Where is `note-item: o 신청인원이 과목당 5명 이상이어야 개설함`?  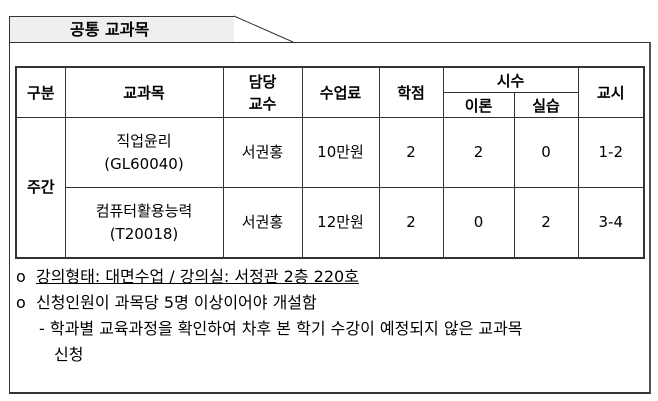
note-item: o 신청인원이 과목당 5명 이상이어야 개설함 is located at coordinates (166, 302).